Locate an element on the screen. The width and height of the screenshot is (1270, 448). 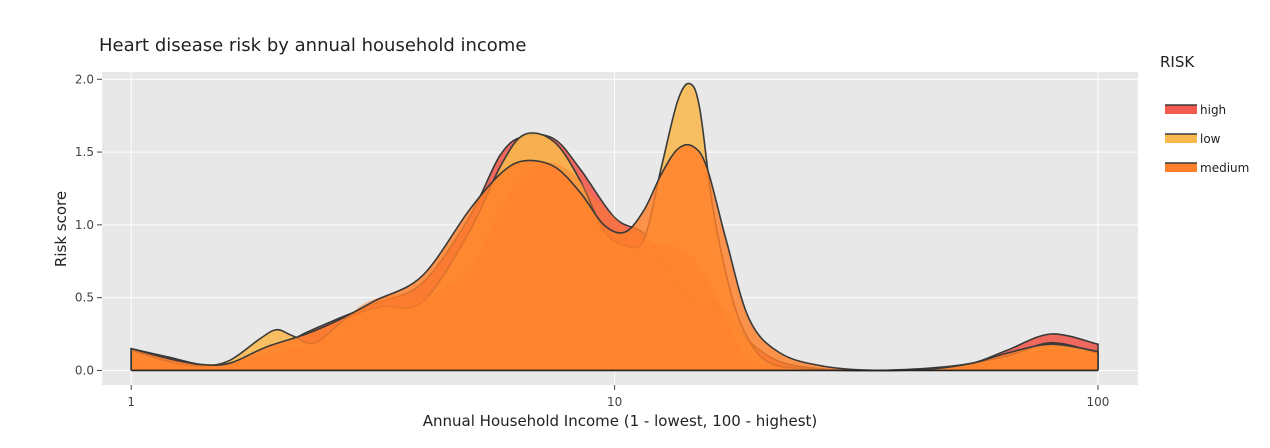
legend-item-low: low is located at coordinates (1193, 139).